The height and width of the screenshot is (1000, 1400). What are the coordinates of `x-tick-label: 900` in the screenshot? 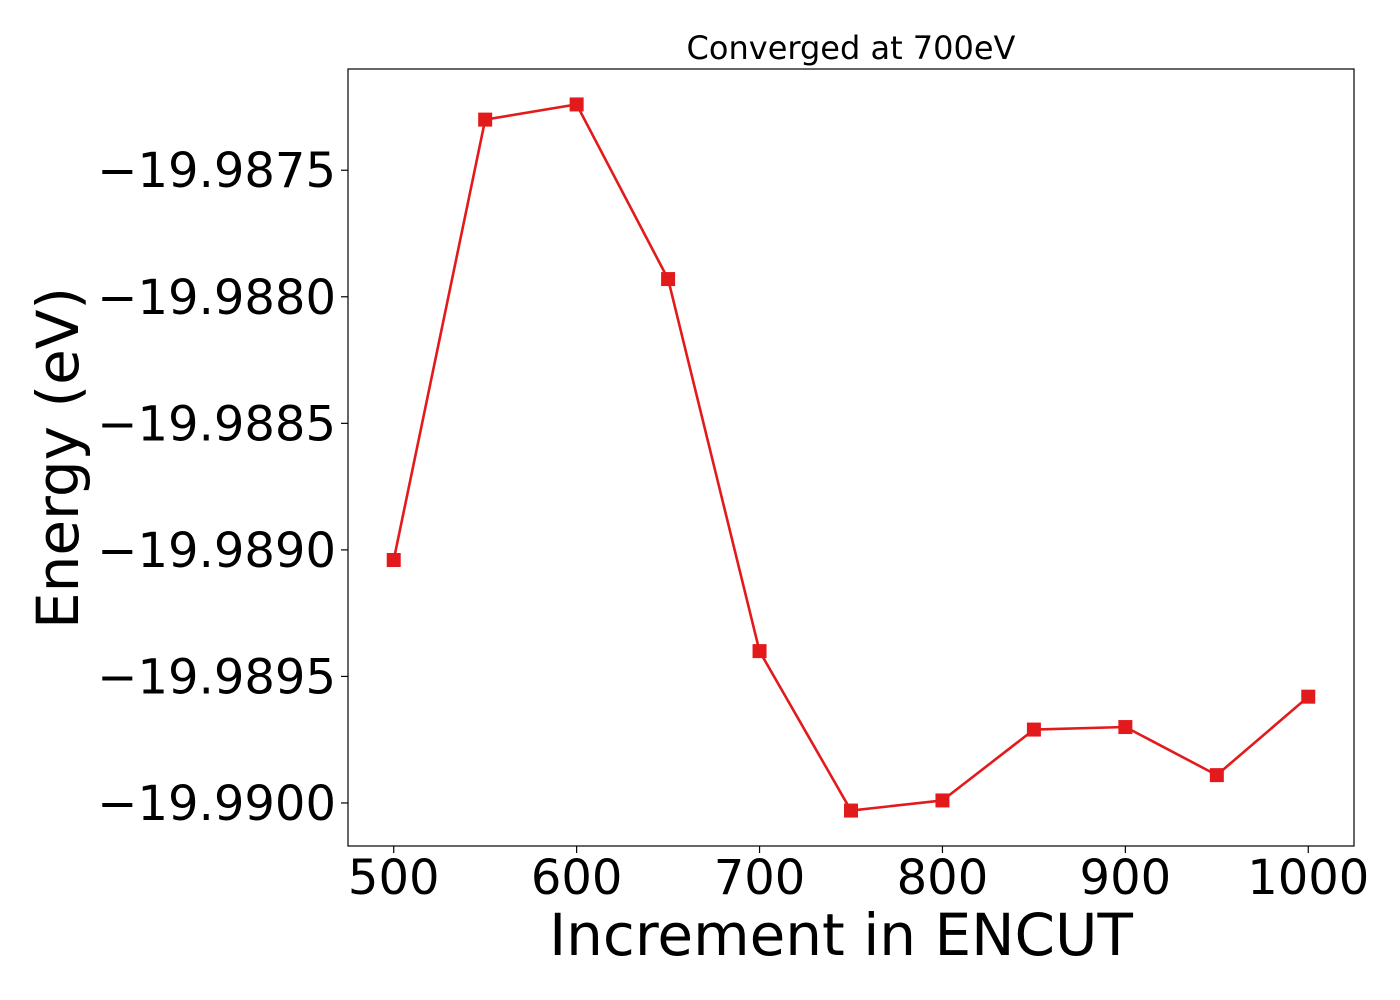 It's located at (1126, 878).